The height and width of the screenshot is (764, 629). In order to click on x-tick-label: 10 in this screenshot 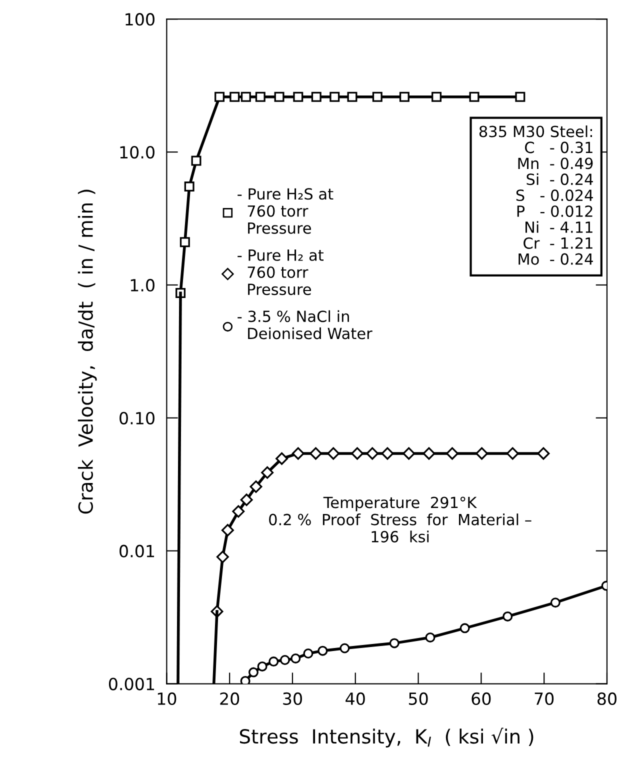, I will do `click(167, 699)`.